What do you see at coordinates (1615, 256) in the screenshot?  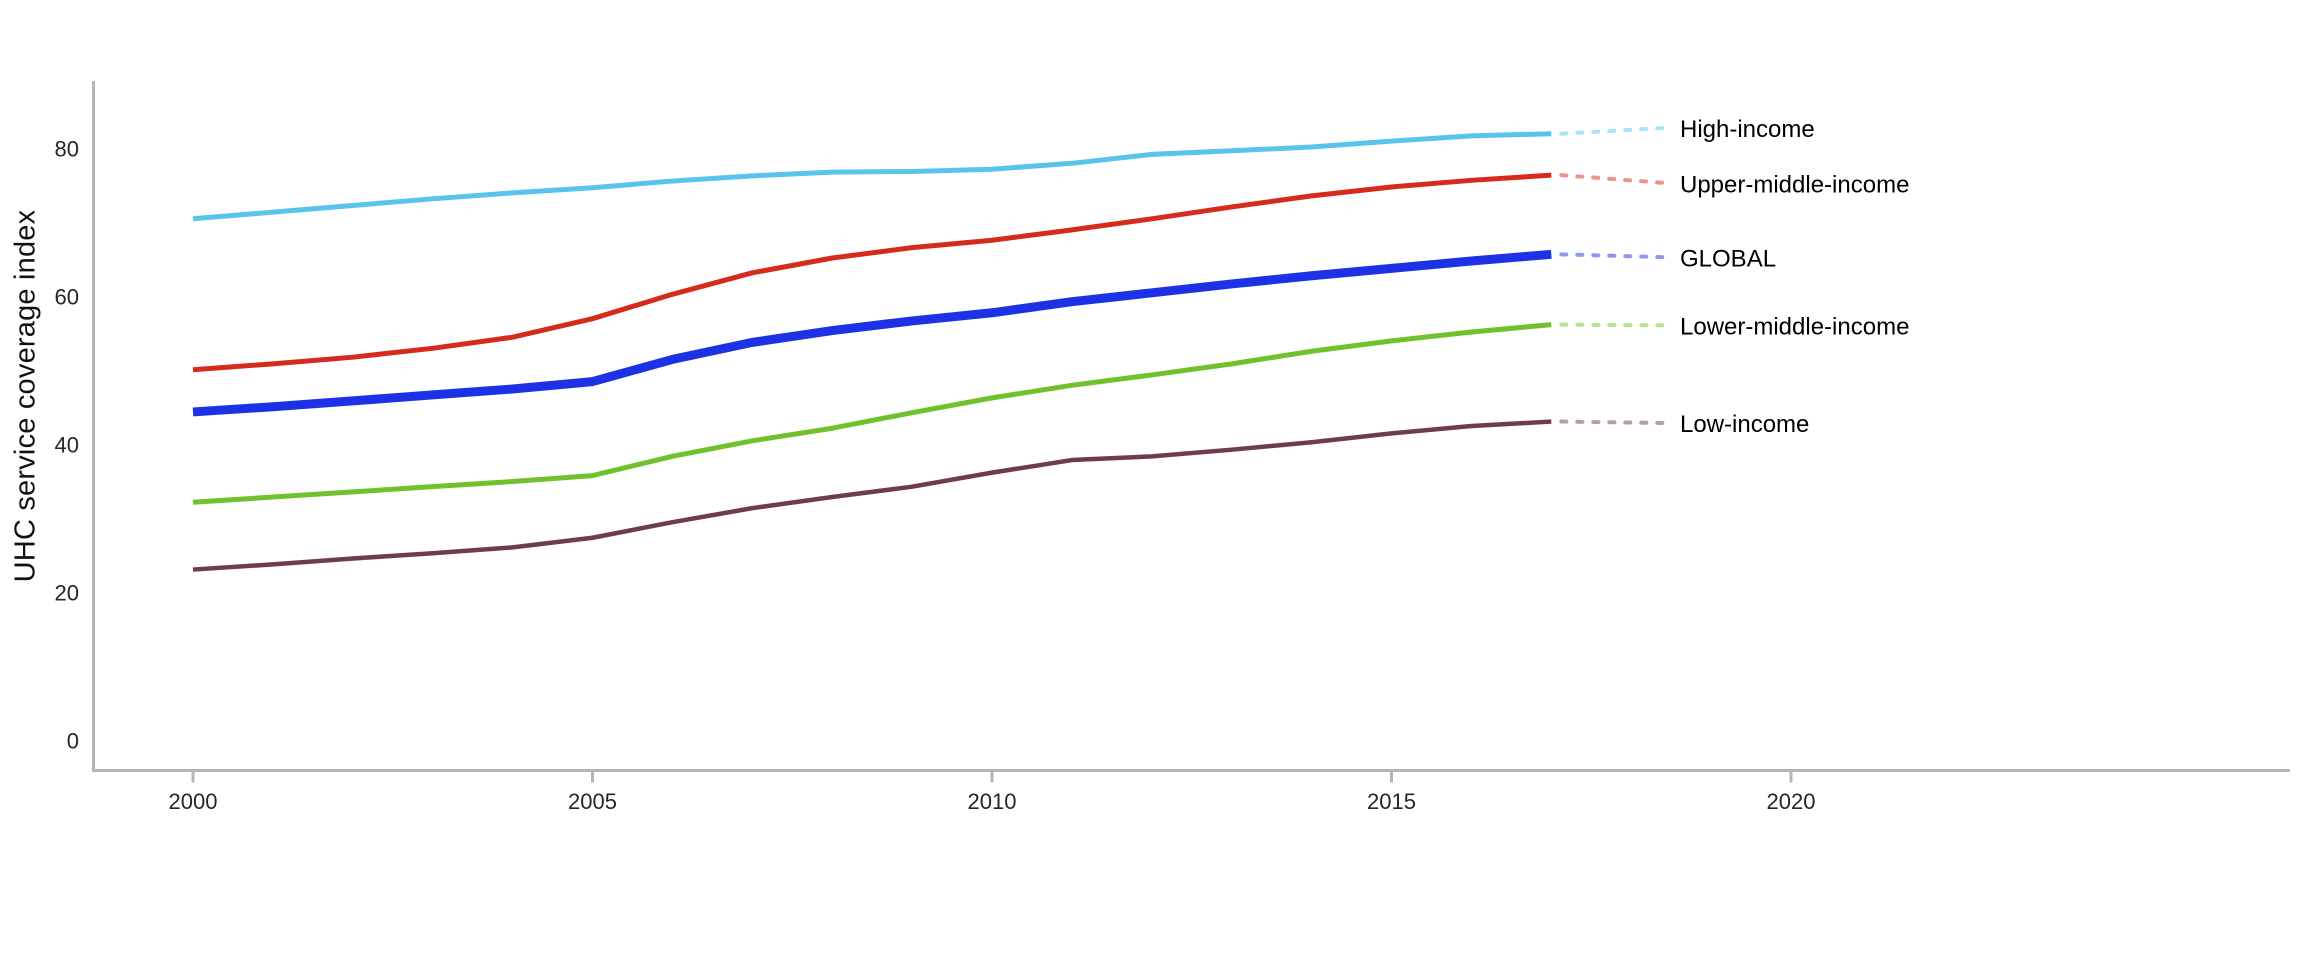 I see `series-leader-global` at bounding box center [1615, 256].